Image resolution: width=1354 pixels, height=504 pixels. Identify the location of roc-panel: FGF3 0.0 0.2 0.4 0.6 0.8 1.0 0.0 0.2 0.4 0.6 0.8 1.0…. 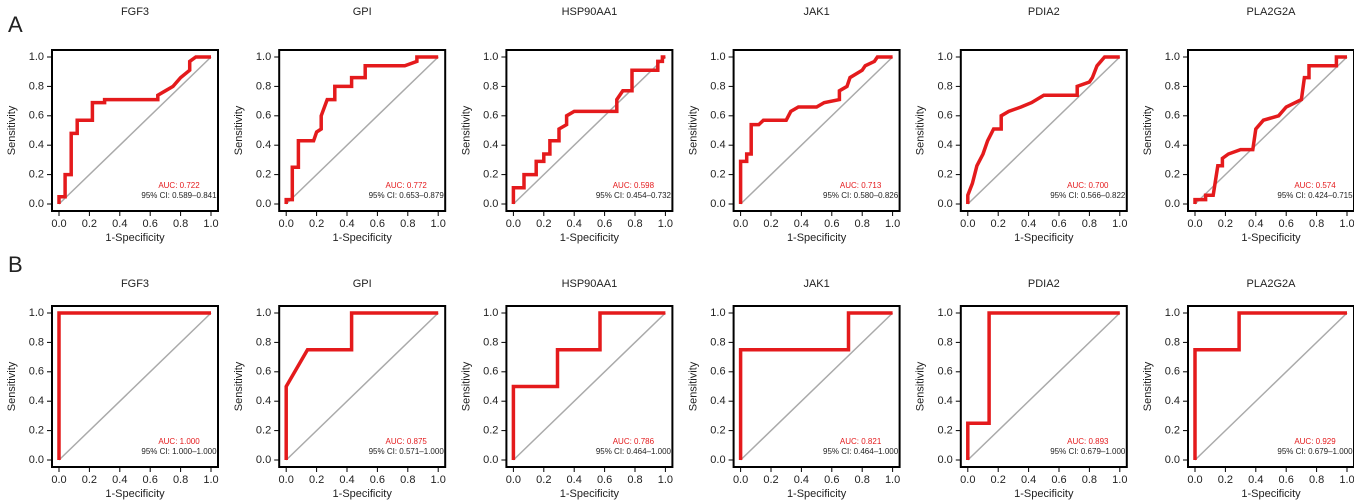
(112, 389).